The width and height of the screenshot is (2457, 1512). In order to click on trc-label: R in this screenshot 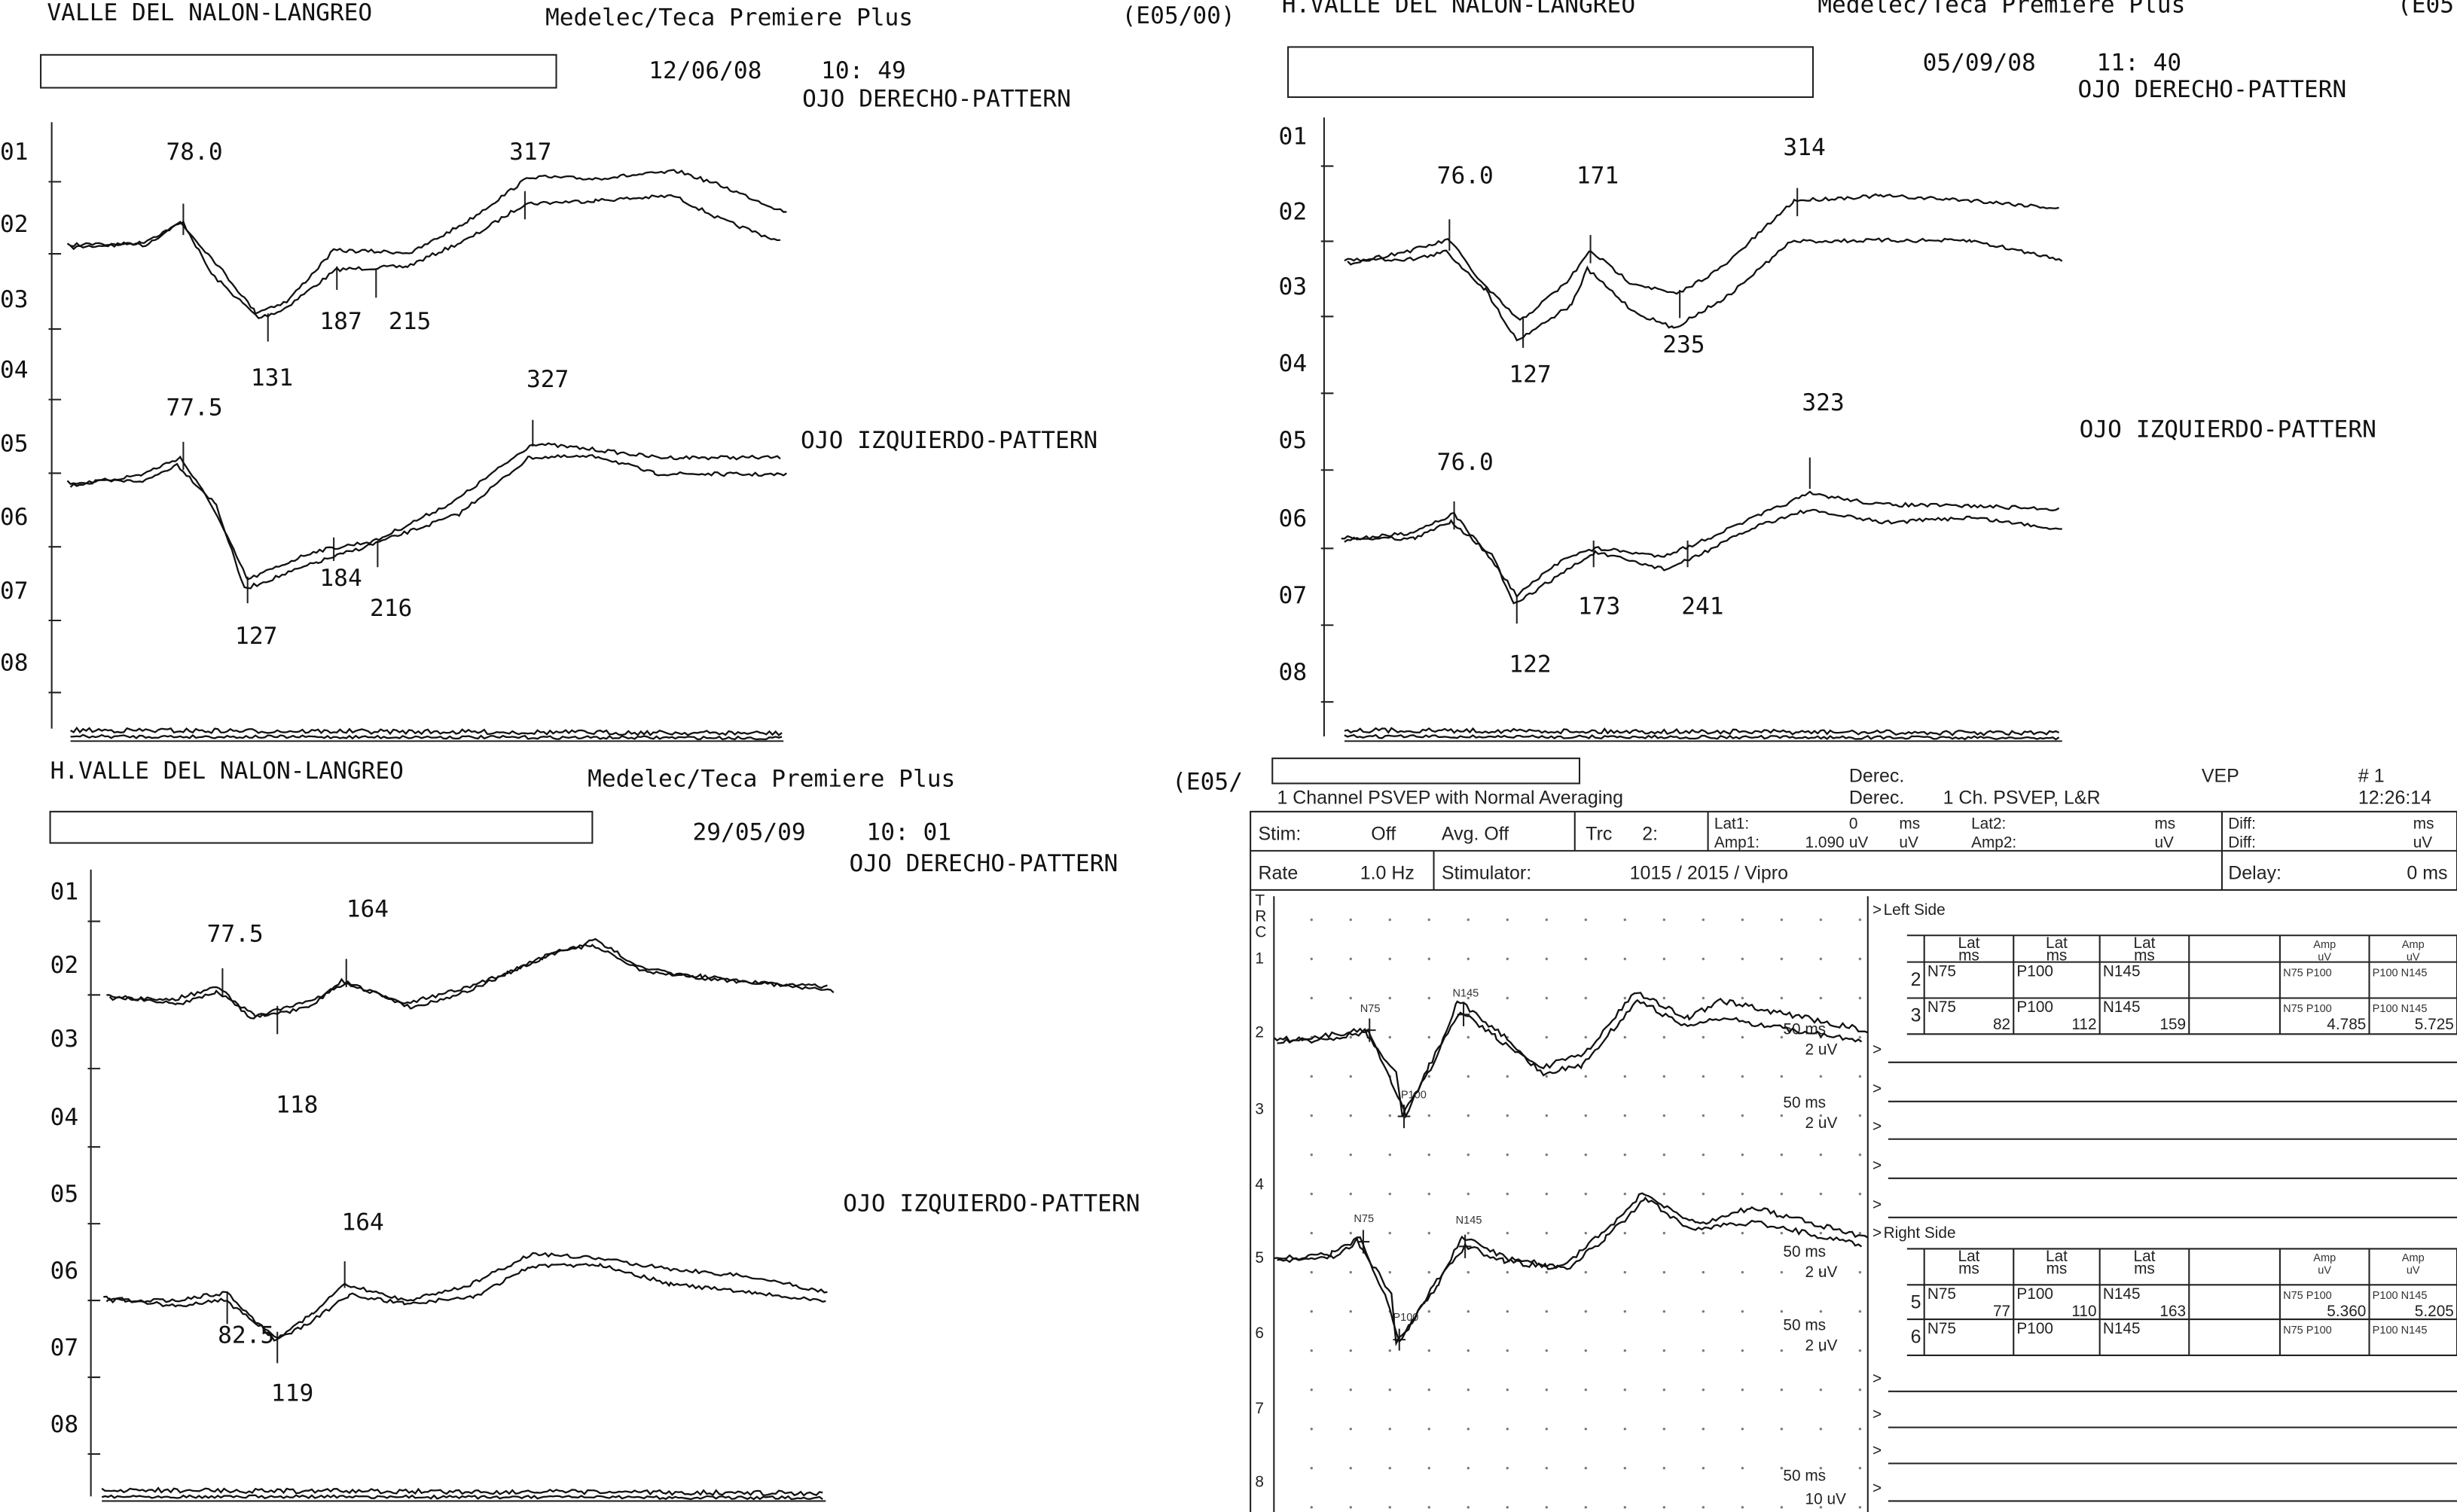, I will do `click(1260, 916)`.